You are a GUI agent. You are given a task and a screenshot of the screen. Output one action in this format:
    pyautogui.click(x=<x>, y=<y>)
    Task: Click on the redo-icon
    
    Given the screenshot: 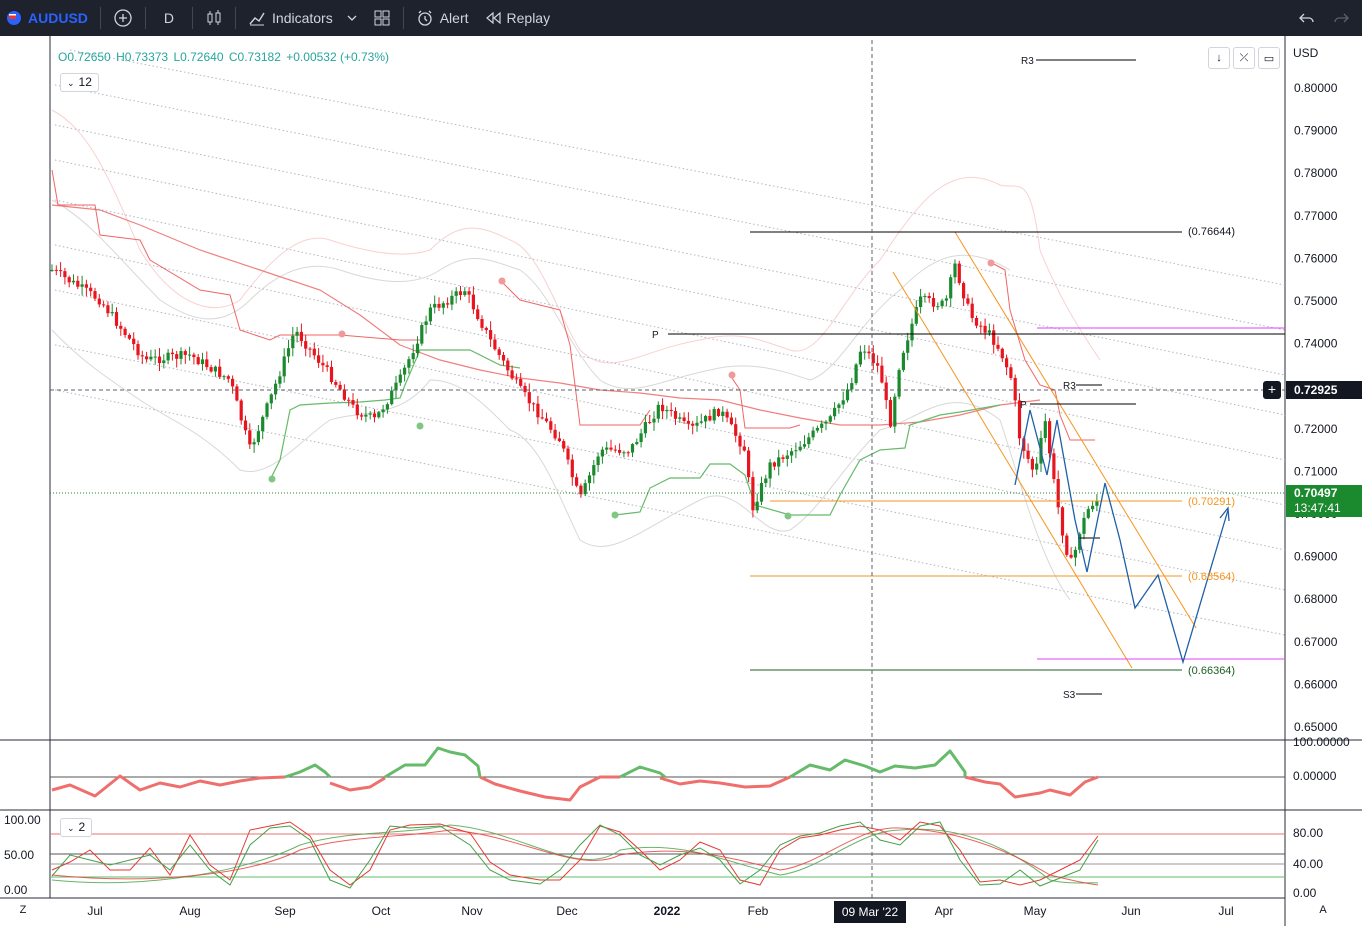 What is the action you would take?
    pyautogui.click(x=1341, y=18)
    